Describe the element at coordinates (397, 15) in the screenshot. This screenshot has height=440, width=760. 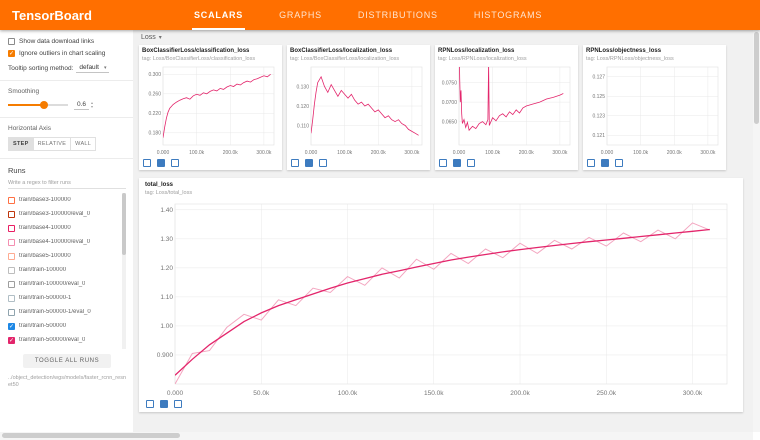
I see `tab-distributions: DISTRIBUTIONS` at that location.